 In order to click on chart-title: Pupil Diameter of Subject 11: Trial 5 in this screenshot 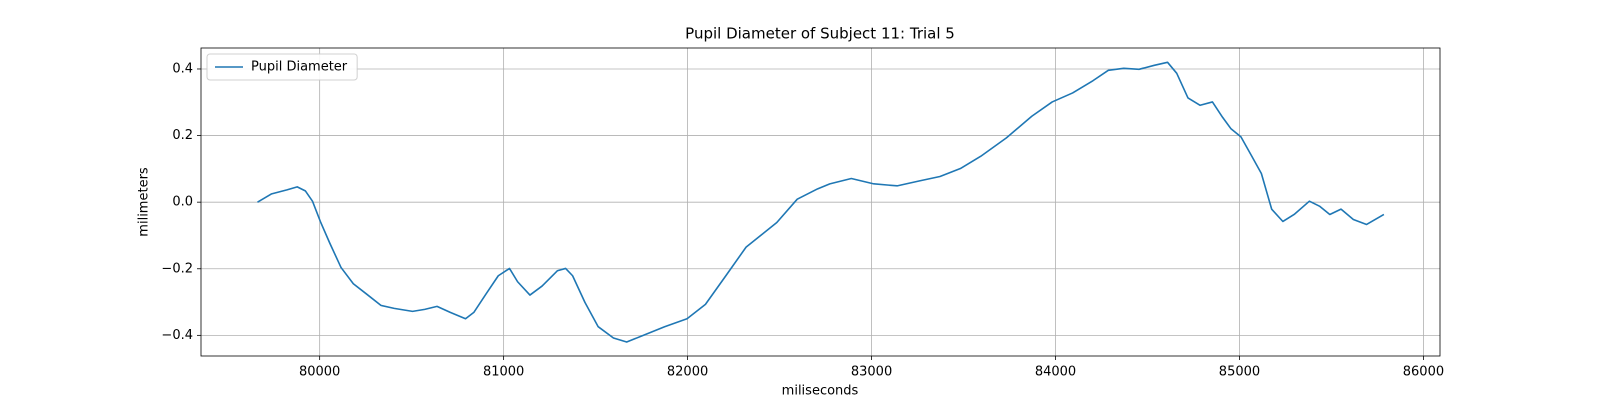, I will do `click(820, 34)`.